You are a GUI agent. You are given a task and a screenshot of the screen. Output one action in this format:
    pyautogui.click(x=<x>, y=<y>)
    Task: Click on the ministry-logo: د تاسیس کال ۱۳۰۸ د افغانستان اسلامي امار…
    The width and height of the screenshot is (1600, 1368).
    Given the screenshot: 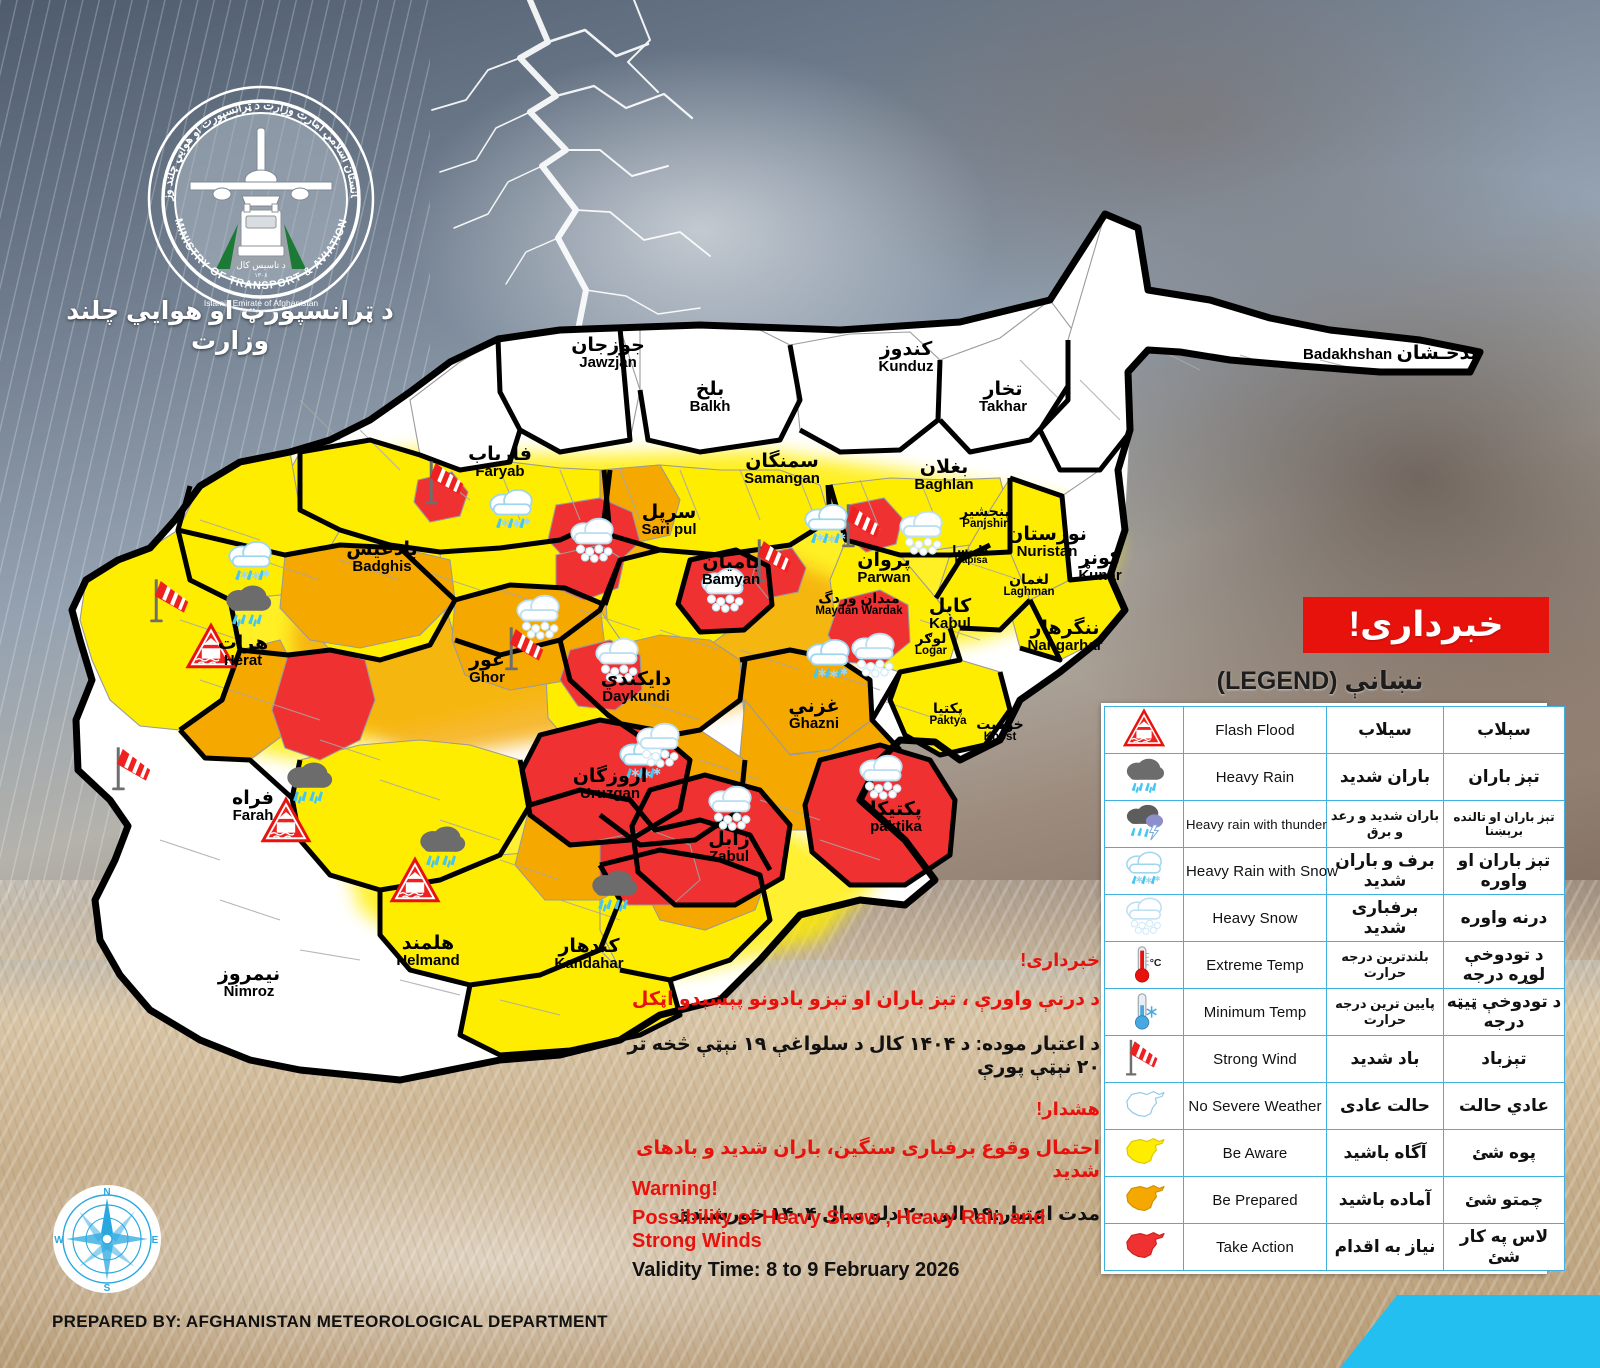 What is the action you would take?
    pyautogui.click(x=258, y=194)
    